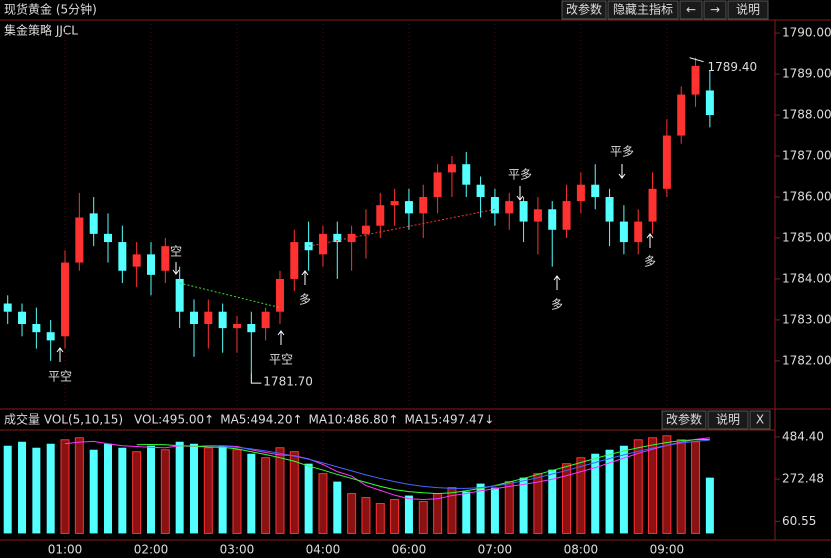 The image size is (831, 558). Describe the element at coordinates (806, 74) in the screenshot. I see `y-tick-label: 1789.00` at that location.